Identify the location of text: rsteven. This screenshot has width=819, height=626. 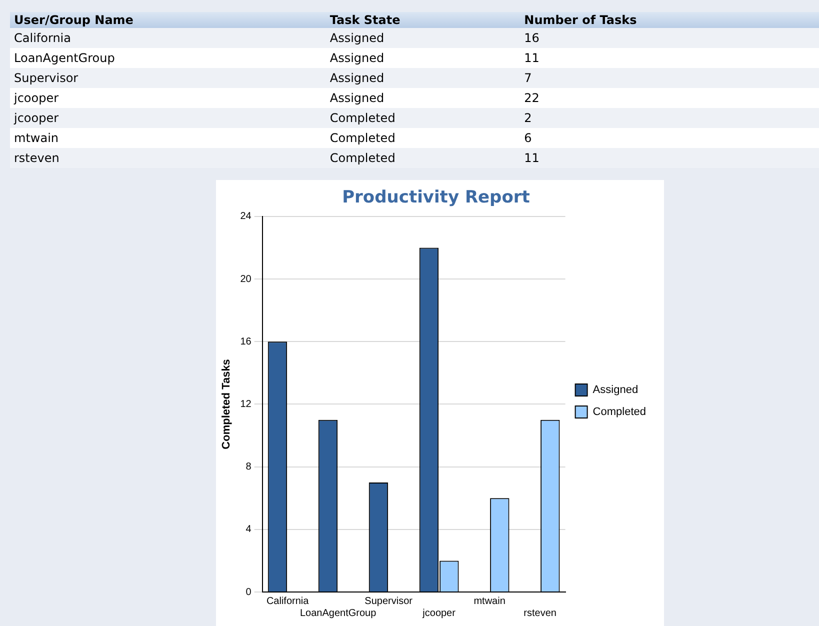
(168, 158).